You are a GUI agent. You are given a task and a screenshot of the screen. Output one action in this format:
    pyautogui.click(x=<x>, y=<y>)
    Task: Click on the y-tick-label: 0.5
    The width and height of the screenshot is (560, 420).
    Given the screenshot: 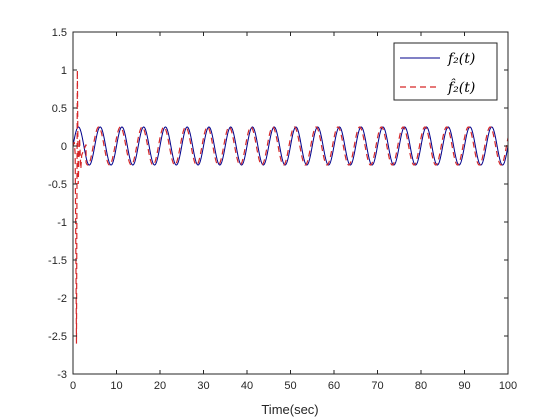 What is the action you would take?
    pyautogui.click(x=59, y=109)
    